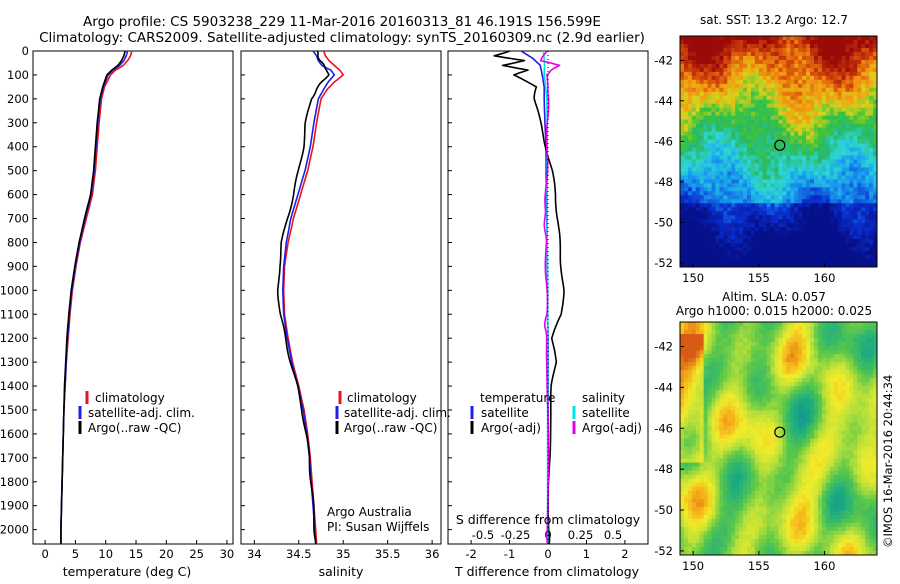  What do you see at coordinates (18, 219) in the screenshot?
I see `depth-tick-label: 700` at bounding box center [18, 219].